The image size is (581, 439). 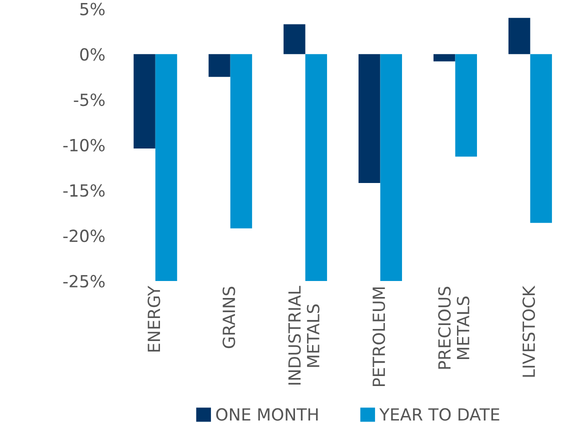 What do you see at coordinates (84, 190) in the screenshot?
I see `y-tick-label: -15%` at bounding box center [84, 190].